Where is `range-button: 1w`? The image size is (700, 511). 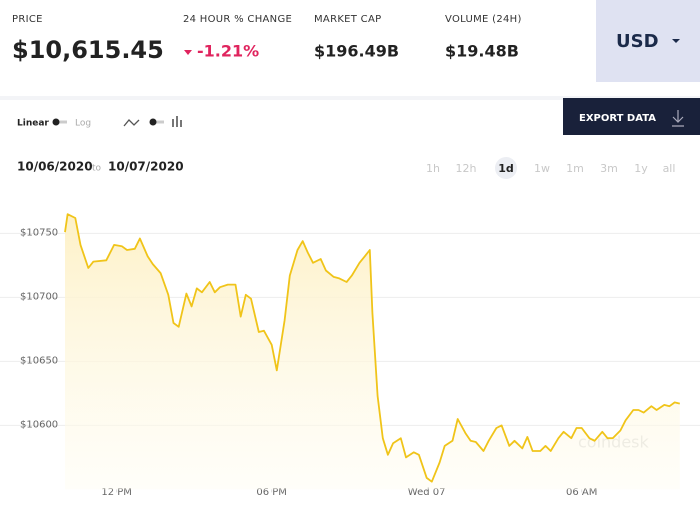 range-button: 1w is located at coordinates (542, 168).